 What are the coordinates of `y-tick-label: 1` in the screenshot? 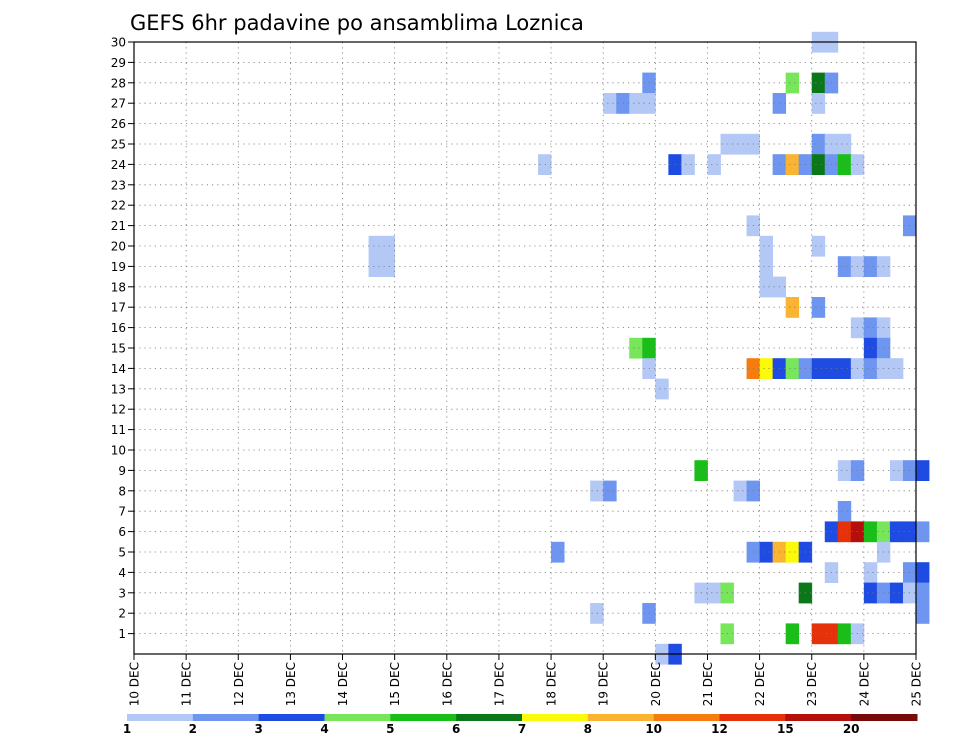 It's located at (122, 634).